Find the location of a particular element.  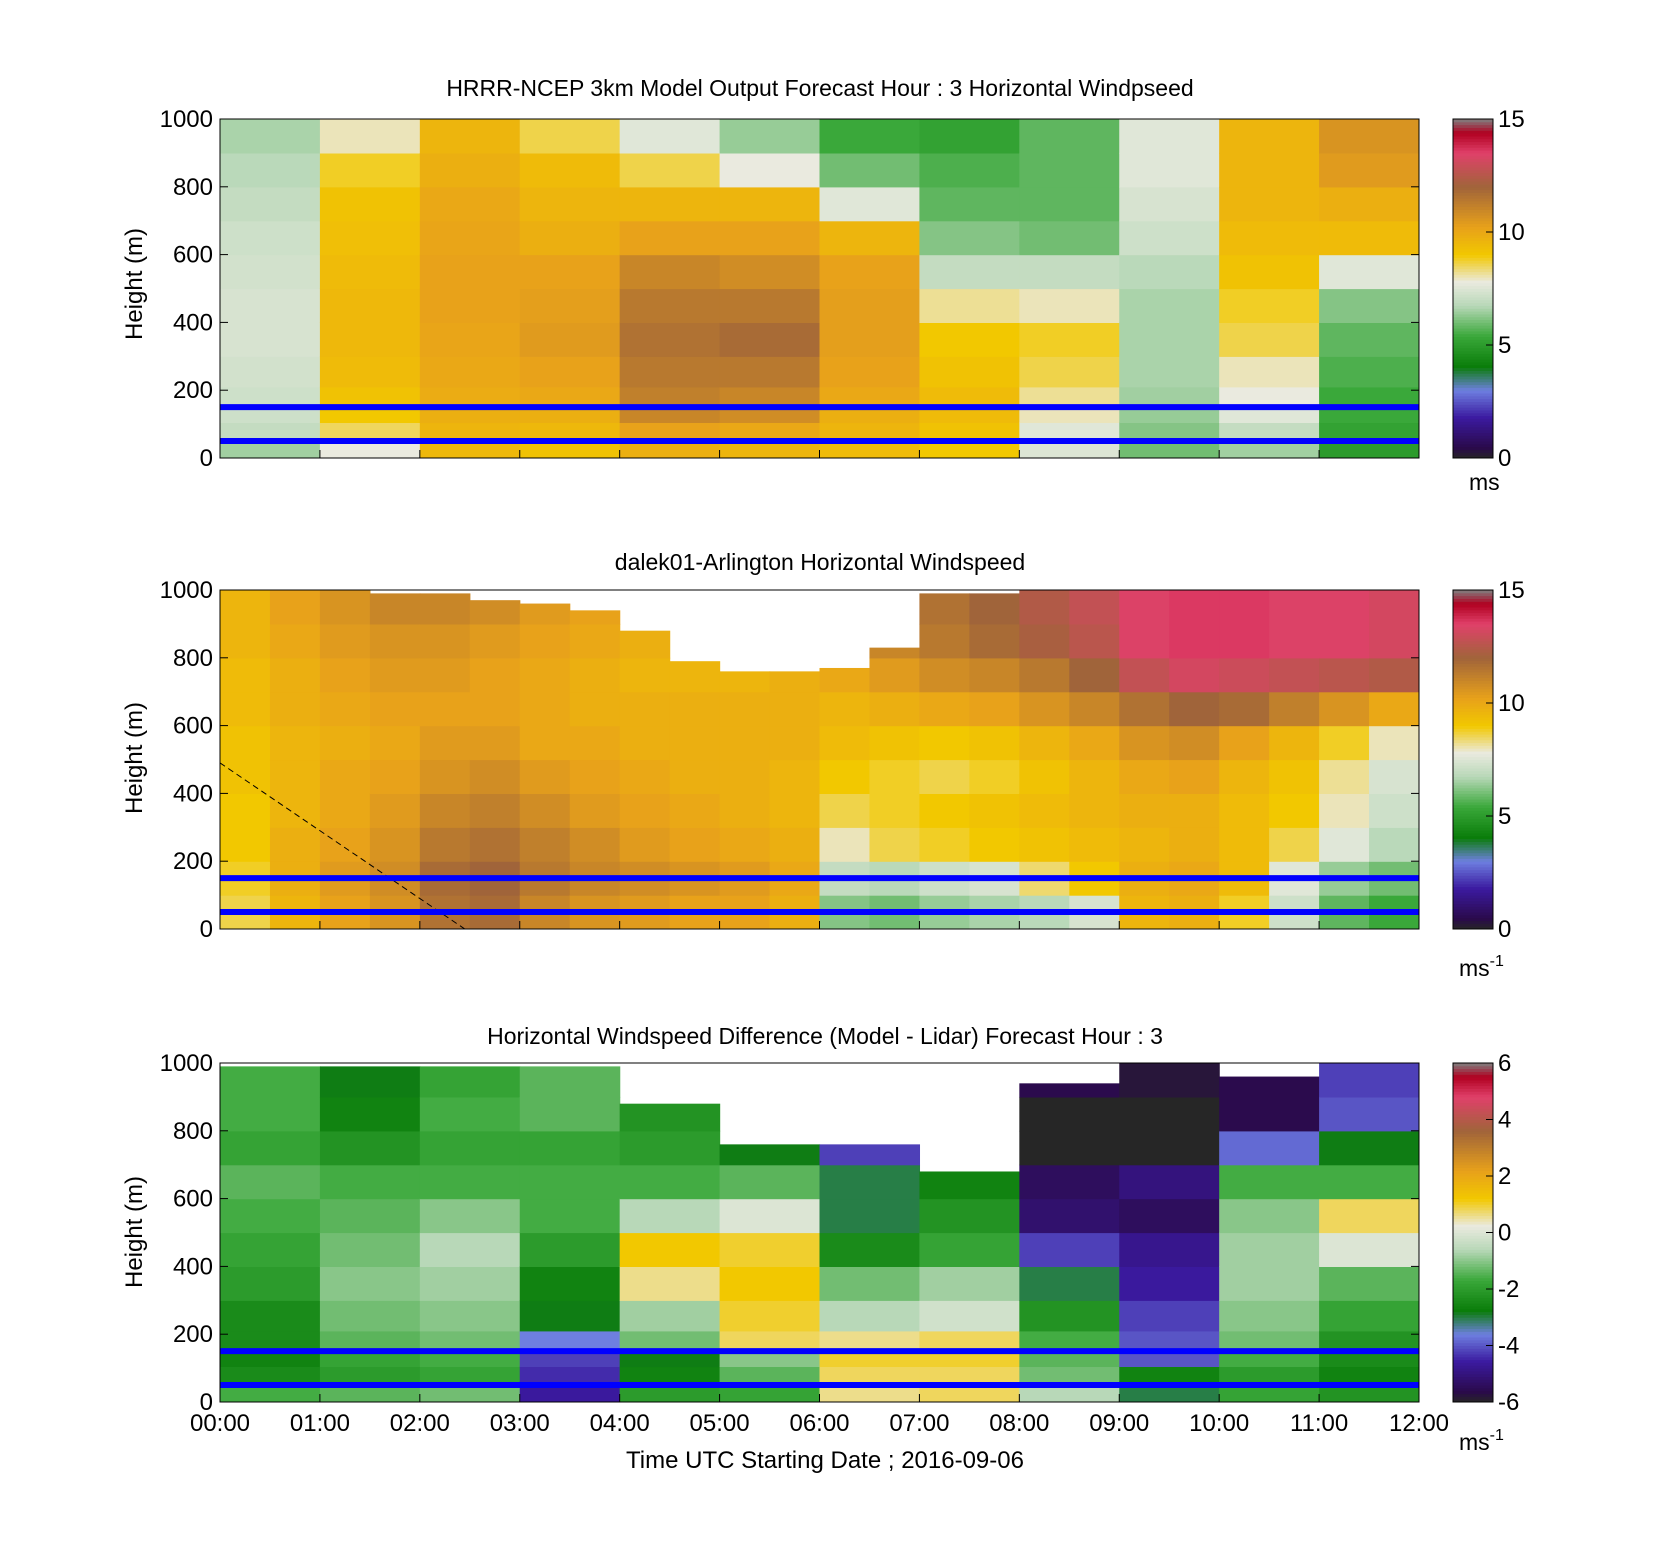

unit-base: ms is located at coordinates (1474, 1442).